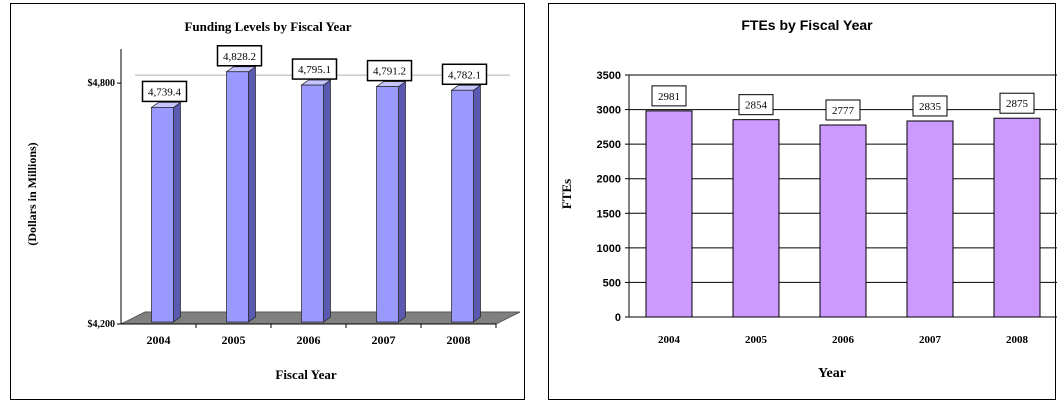  I want to click on y-tick-label: 2000, so click(609, 180).